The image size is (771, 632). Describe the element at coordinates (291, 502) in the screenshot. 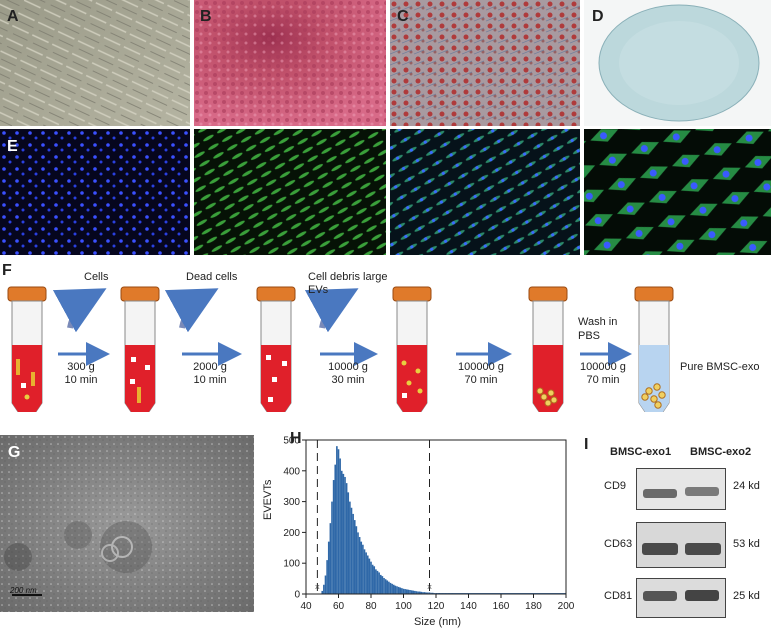

I see `y-tick-label: 300` at that location.